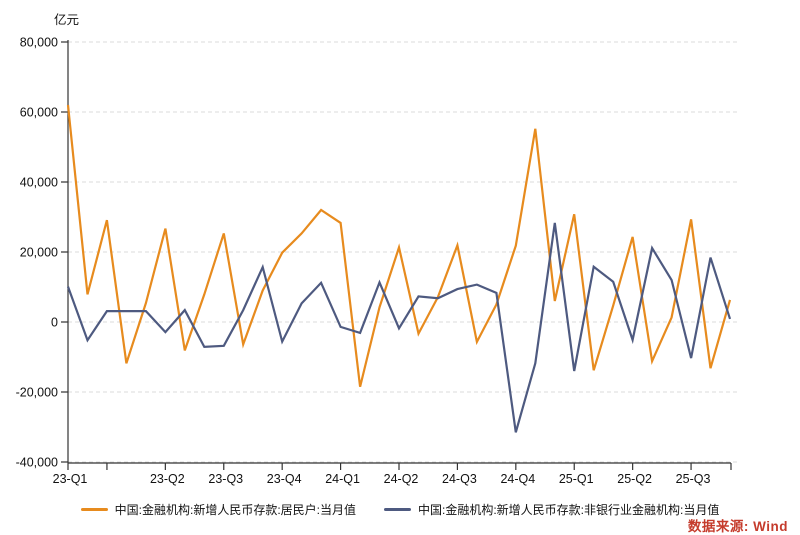  I want to click on y-axis-unit-label: 亿元, so click(67, 20).